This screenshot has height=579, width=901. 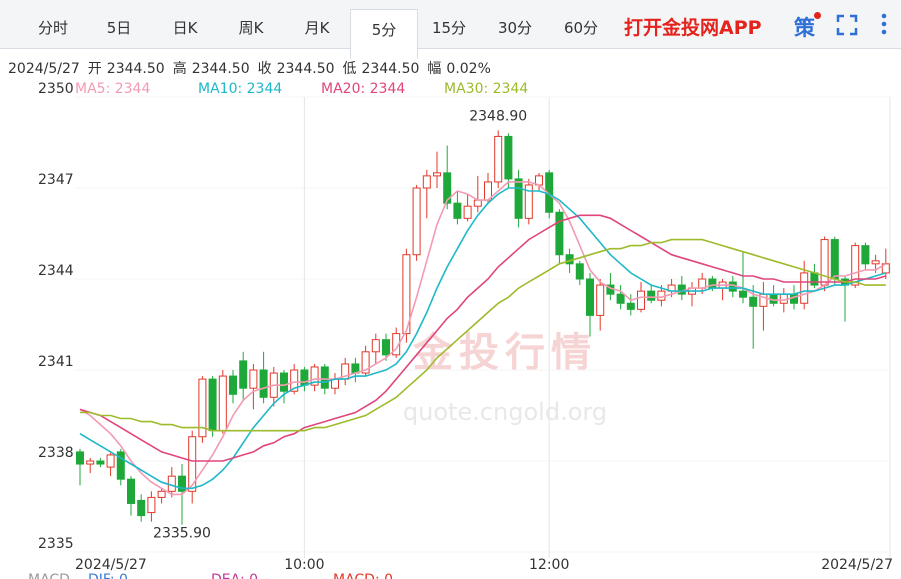 I want to click on notice-dot, so click(x=817, y=15).